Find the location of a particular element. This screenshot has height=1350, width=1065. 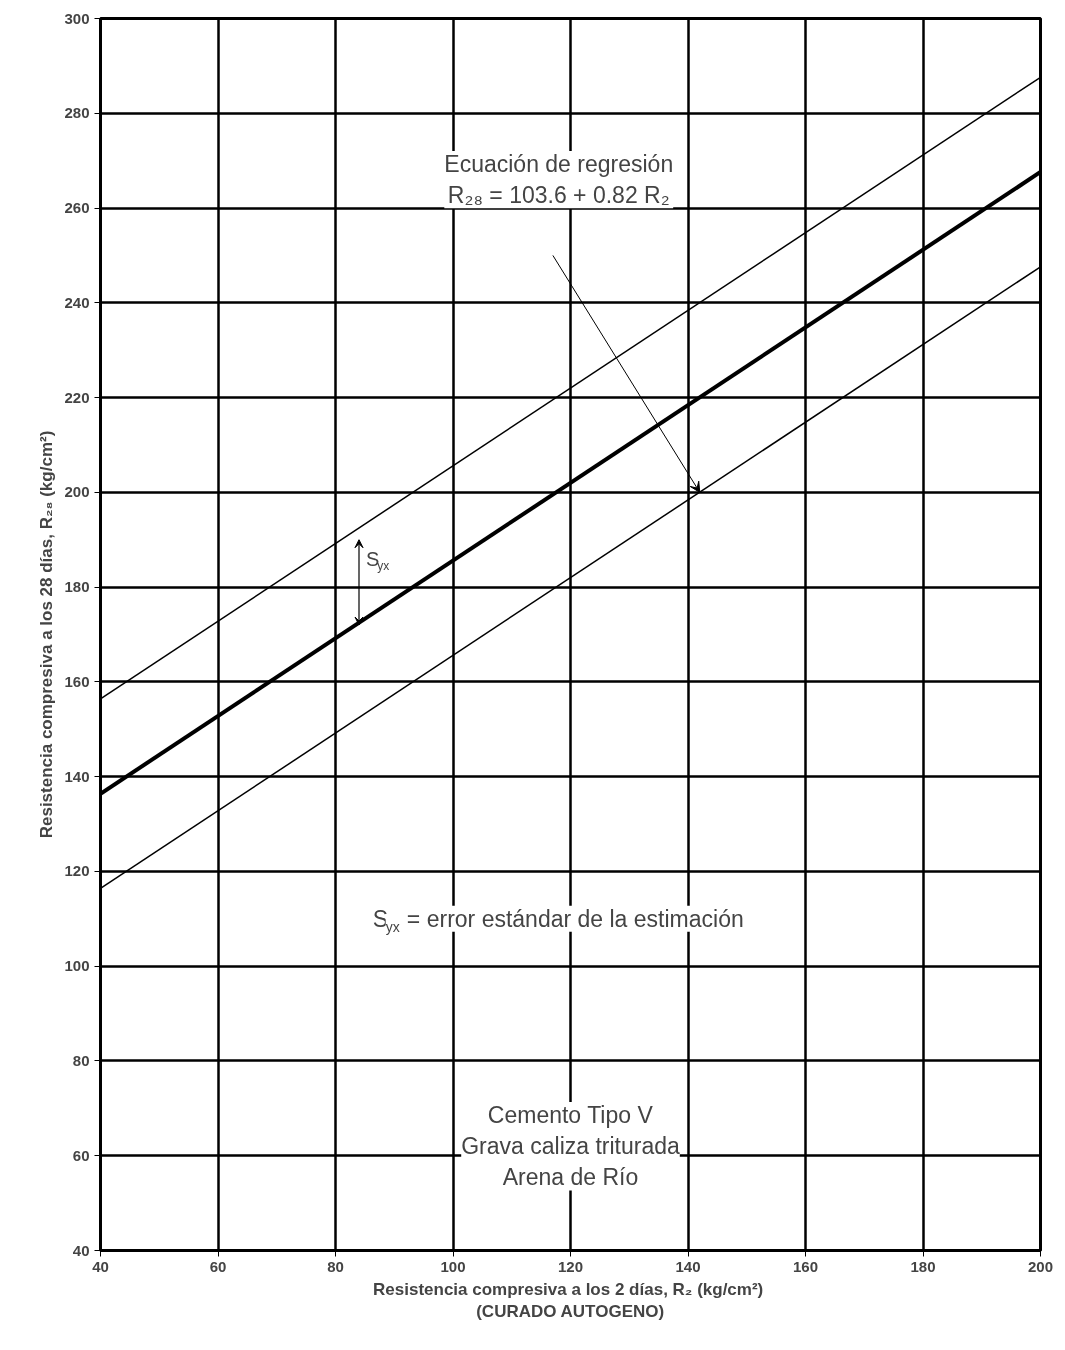

y-tick-label: 200 is located at coordinates (77, 492).